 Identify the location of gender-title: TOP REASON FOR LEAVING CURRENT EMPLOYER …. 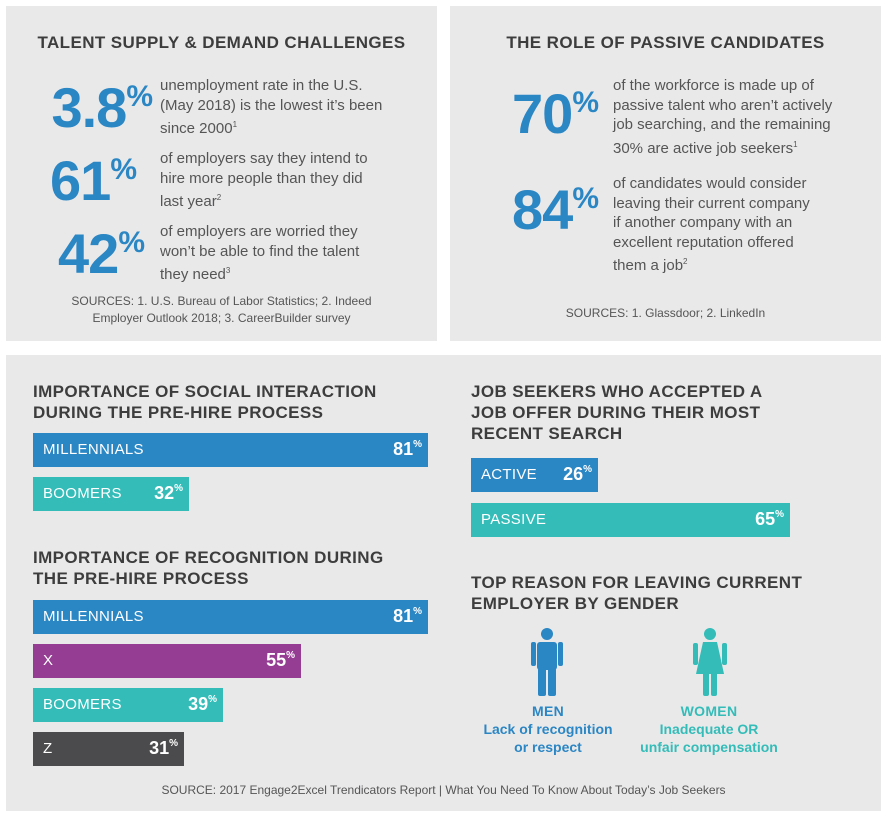
(637, 593).